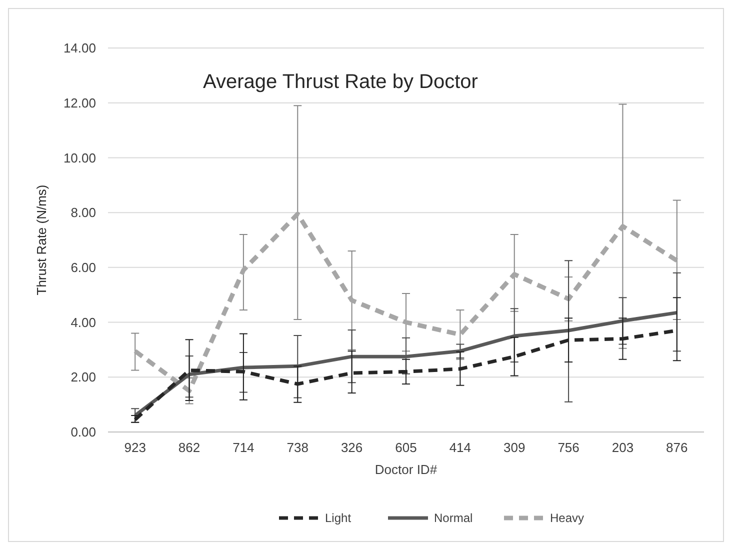 This screenshot has width=732, height=550. Describe the element at coordinates (567, 518) in the screenshot. I see `legend-label: Heavy` at that location.